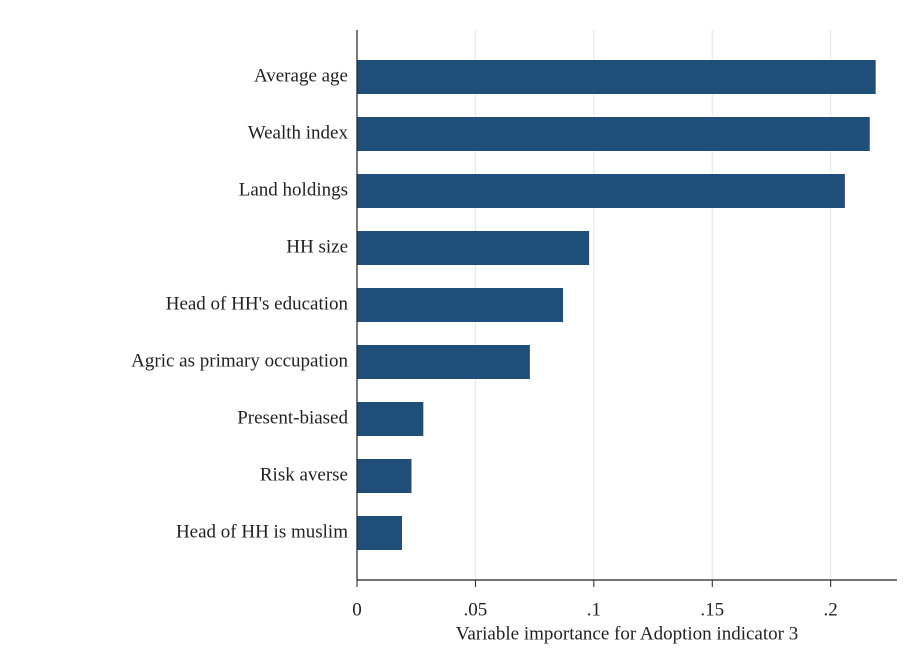  I want to click on y-tick-label: Head of HH is muslim, so click(262, 531).